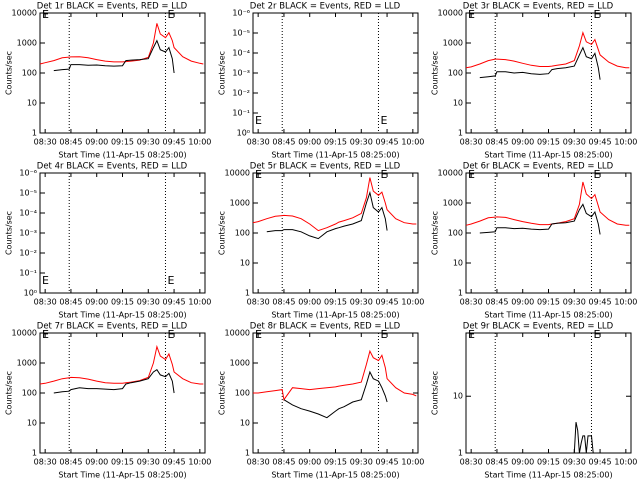  I want to click on y-tick-label: 10⁻⁶, so click(28, 173).